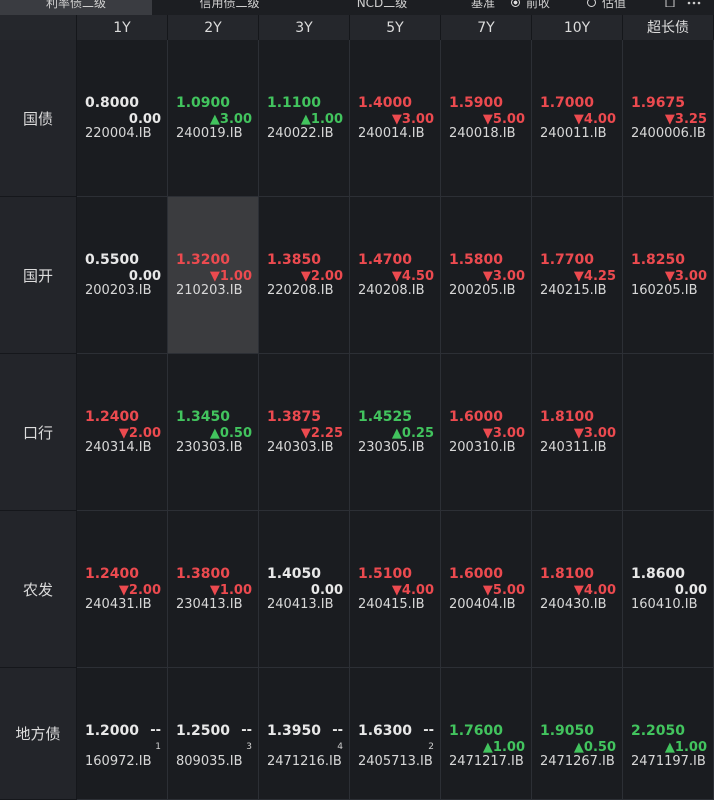  Describe the element at coordinates (209, 133) in the screenshot. I see `bond-code: 240019.IB` at that location.